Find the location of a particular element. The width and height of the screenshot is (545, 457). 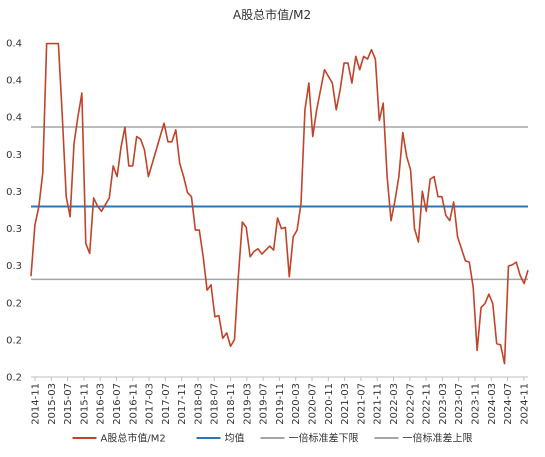

x-tick-label: 2019-03 is located at coordinates (247, 404).